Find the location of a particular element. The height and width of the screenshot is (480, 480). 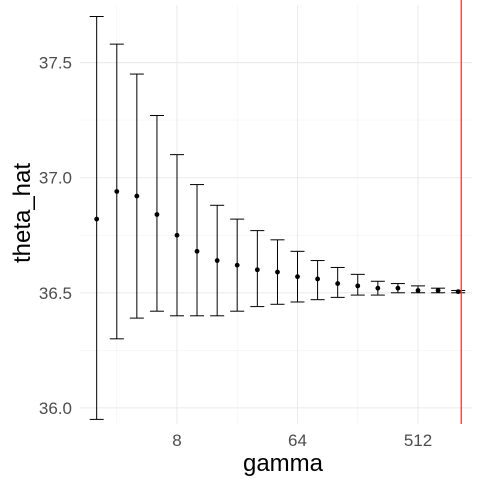

y-tick-label: 37.5 is located at coordinates (55, 63).